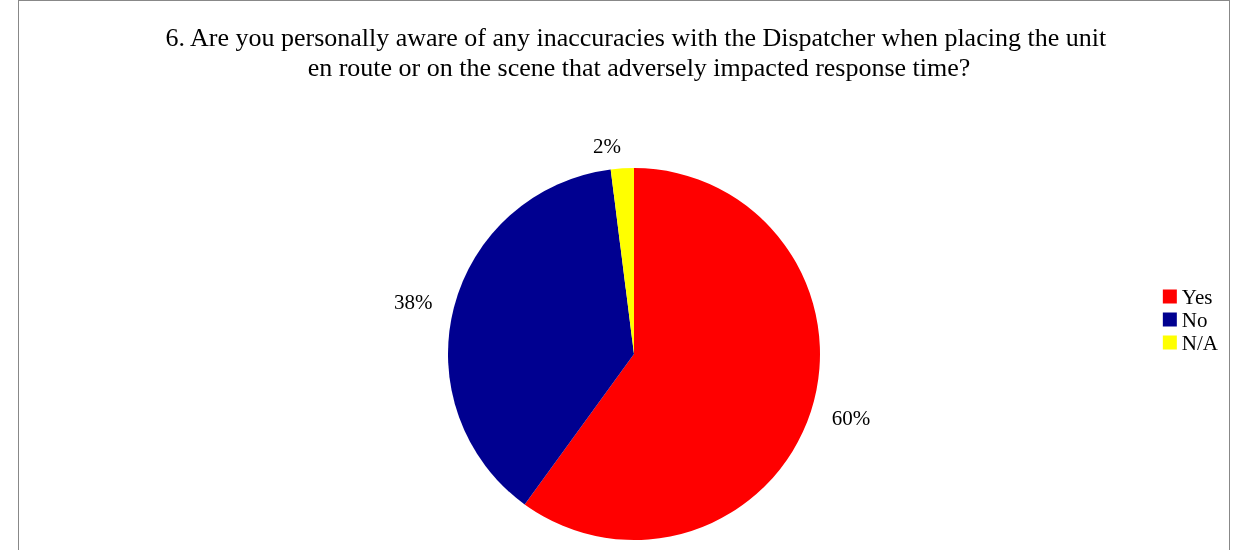  Describe the element at coordinates (639, 52) in the screenshot. I see `chart-title: 6. Are you personally aware of any inaccuracies with the Dispatcher when placing the unit en route or on the scene that adversely impacted response time?` at that location.